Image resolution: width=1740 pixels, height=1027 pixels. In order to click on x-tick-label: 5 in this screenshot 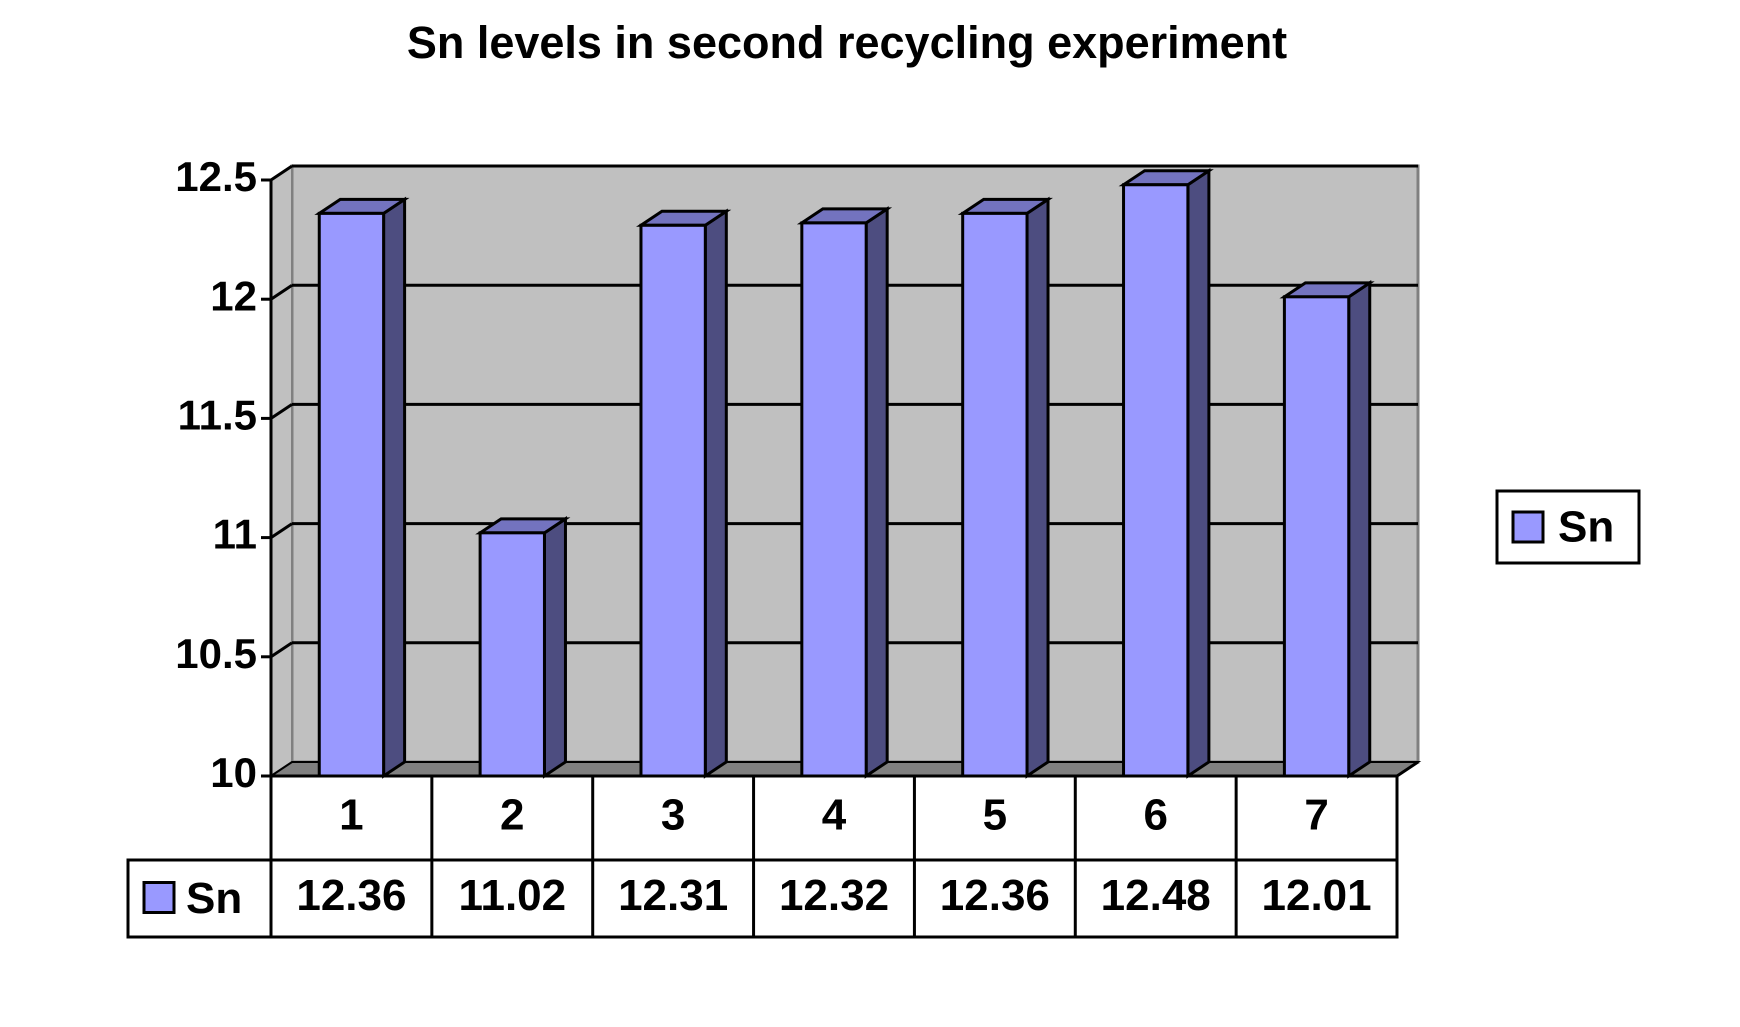, I will do `click(995, 815)`.